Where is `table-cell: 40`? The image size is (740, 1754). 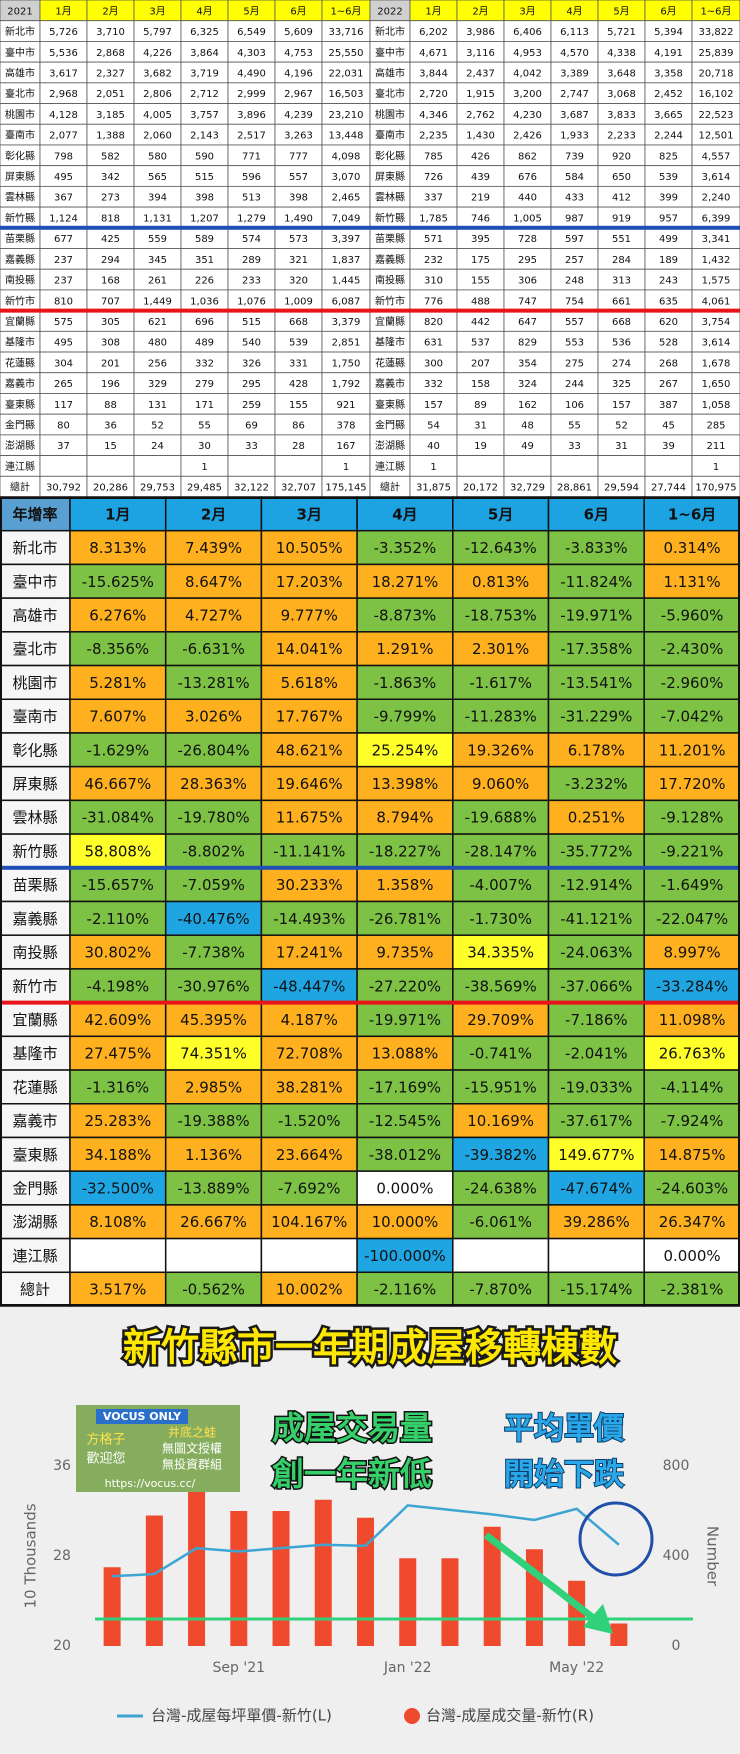 table-cell: 40 is located at coordinates (433, 446).